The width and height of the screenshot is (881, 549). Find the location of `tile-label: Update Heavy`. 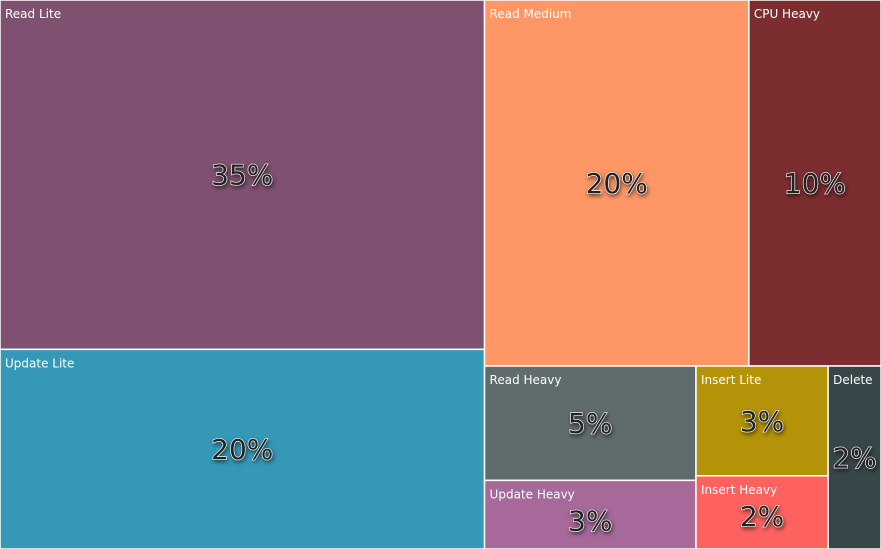

tile-label: Update Heavy is located at coordinates (532, 494).